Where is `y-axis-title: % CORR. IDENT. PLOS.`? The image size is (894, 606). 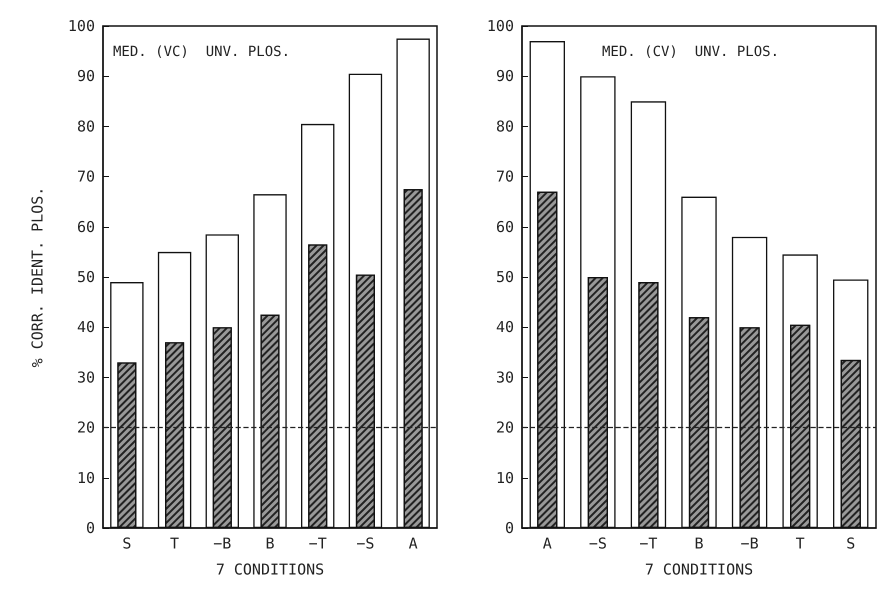 y-axis-title: % CORR. IDENT. PLOS. is located at coordinates (37, 277).